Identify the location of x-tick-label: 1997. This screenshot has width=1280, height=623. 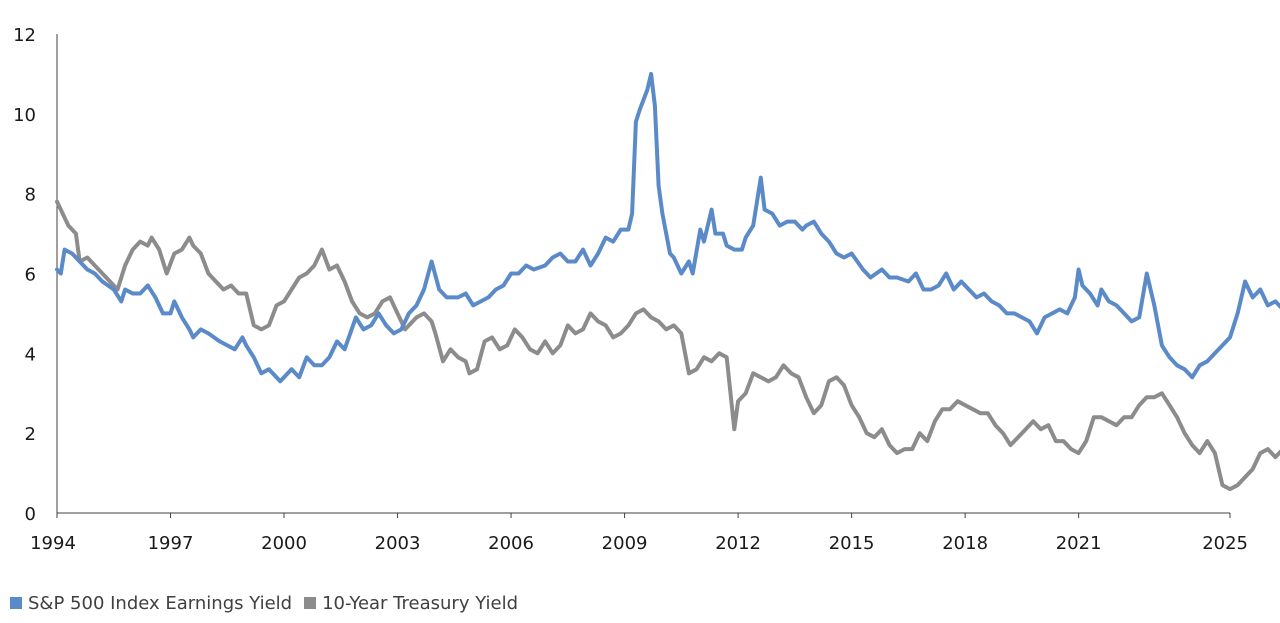
(171, 543).